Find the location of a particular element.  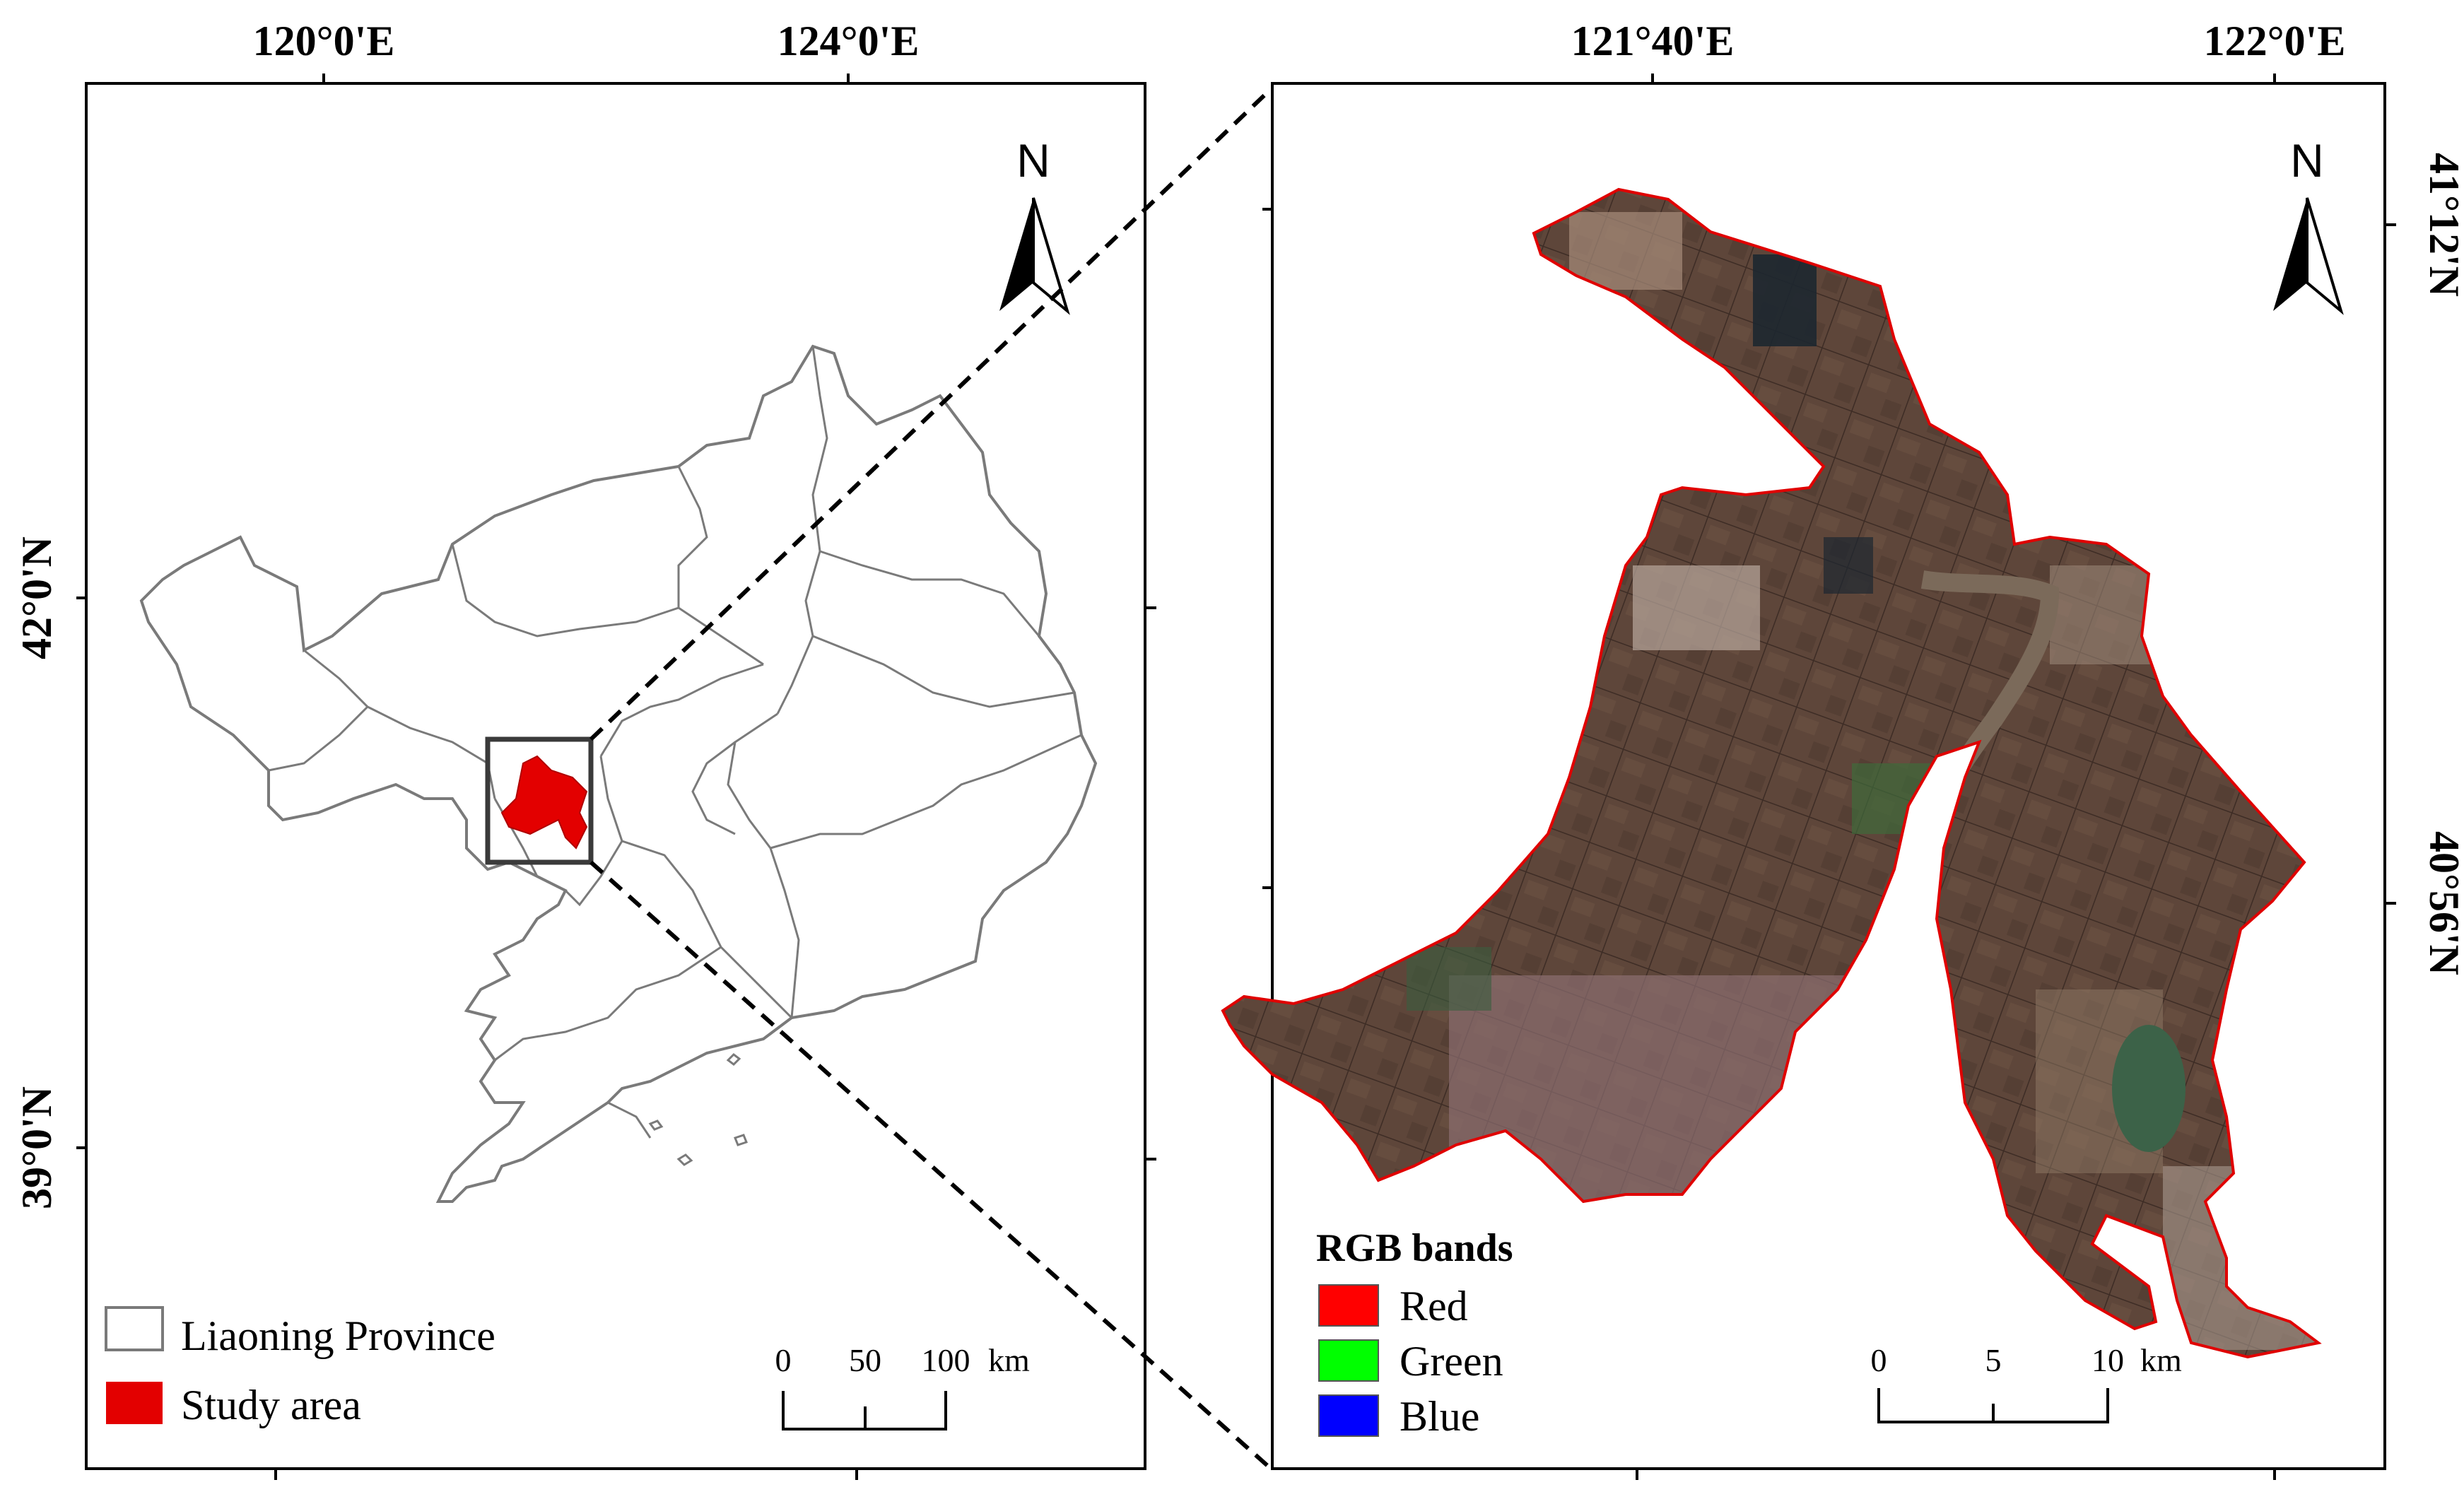

scale-label: 5 is located at coordinates (1994, 1360).